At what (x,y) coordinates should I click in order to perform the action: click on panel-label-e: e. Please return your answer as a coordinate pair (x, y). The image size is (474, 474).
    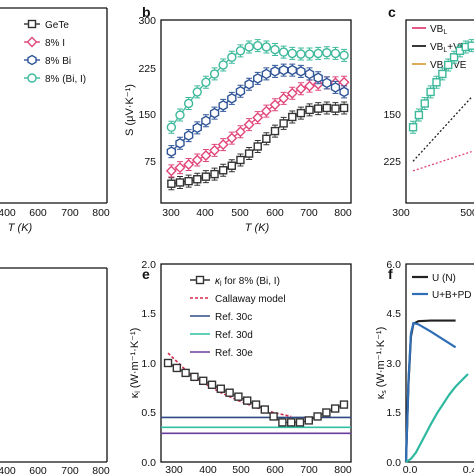
    Looking at the image, I should click on (146, 274).